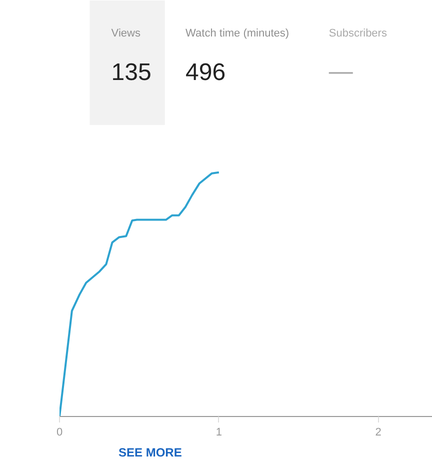  I want to click on text: SEE MORE, so click(150, 453).